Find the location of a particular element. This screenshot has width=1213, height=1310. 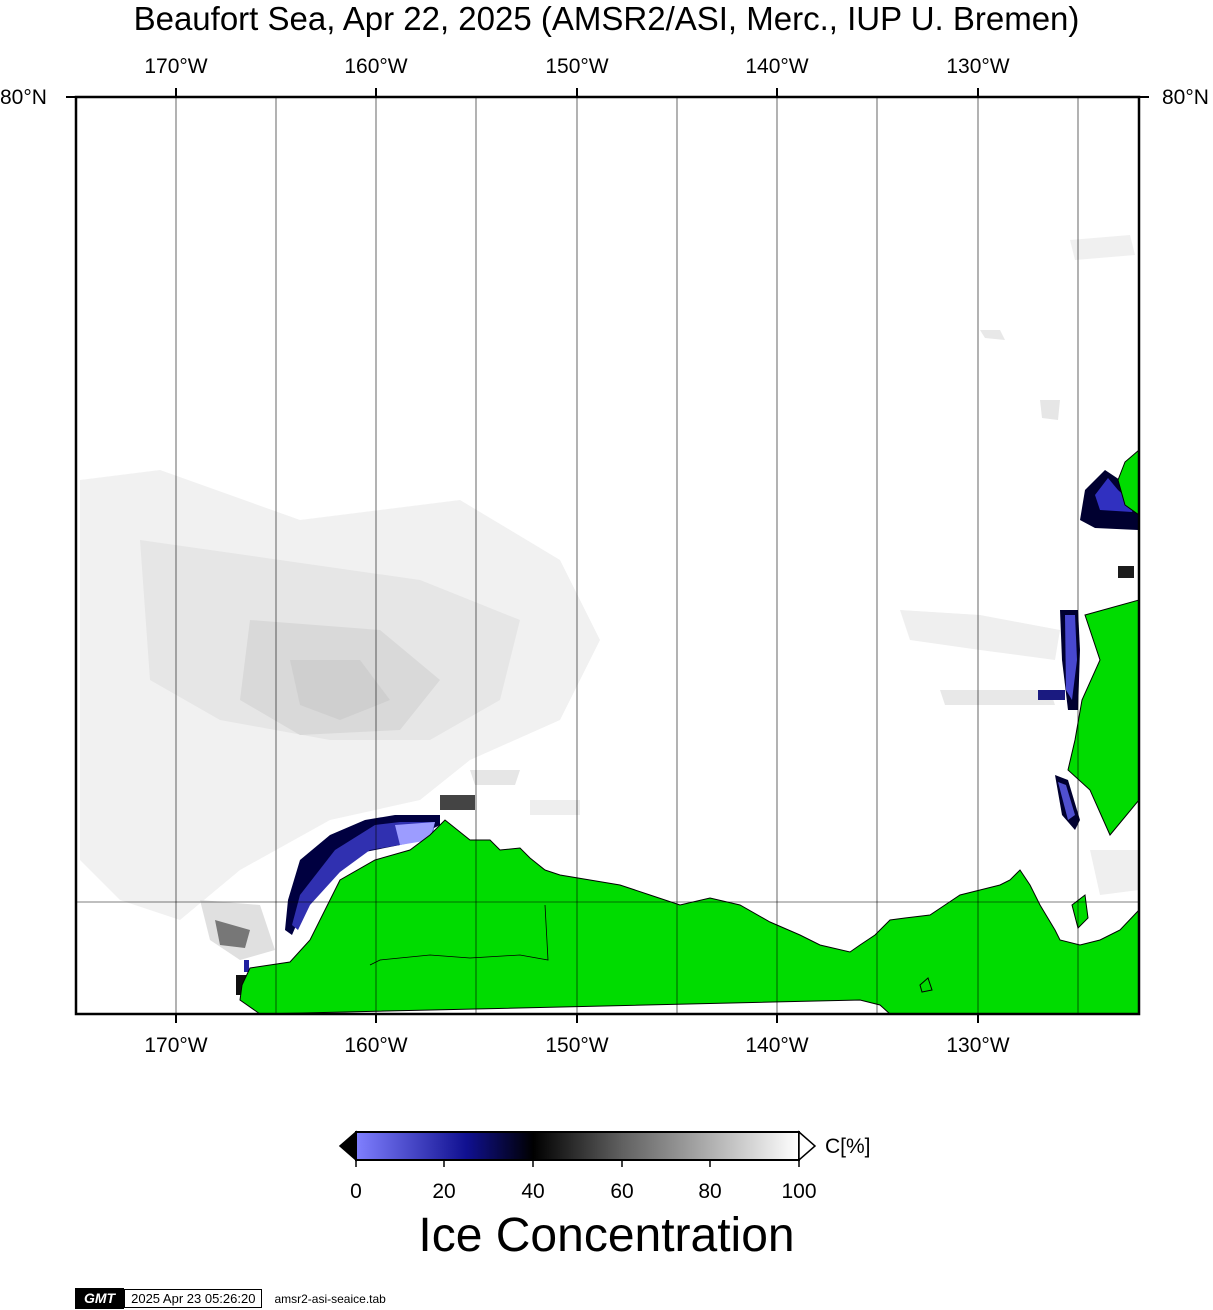

colorbar-tick-20: 20 is located at coordinates (444, 1191).